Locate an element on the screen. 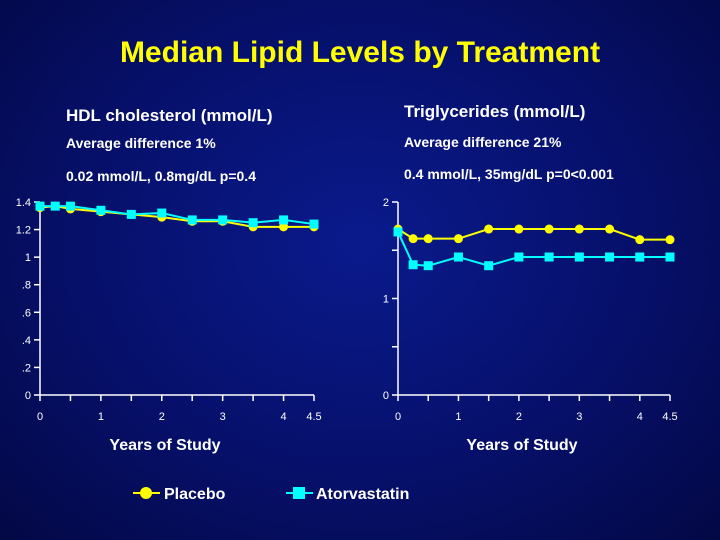  legend-atorvastatin-label: Atorvastatin is located at coordinates (363, 494).